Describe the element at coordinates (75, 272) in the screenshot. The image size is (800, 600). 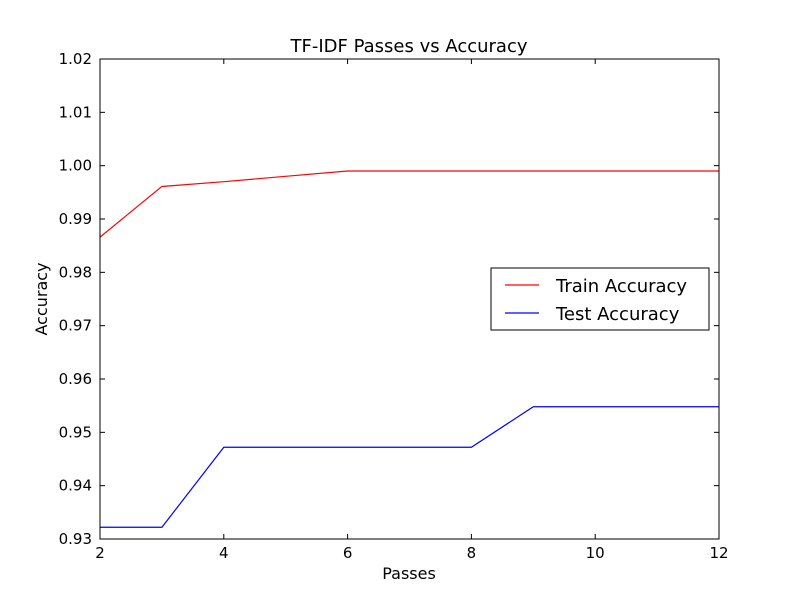
I see `y-tick-label: 0.98` at that location.